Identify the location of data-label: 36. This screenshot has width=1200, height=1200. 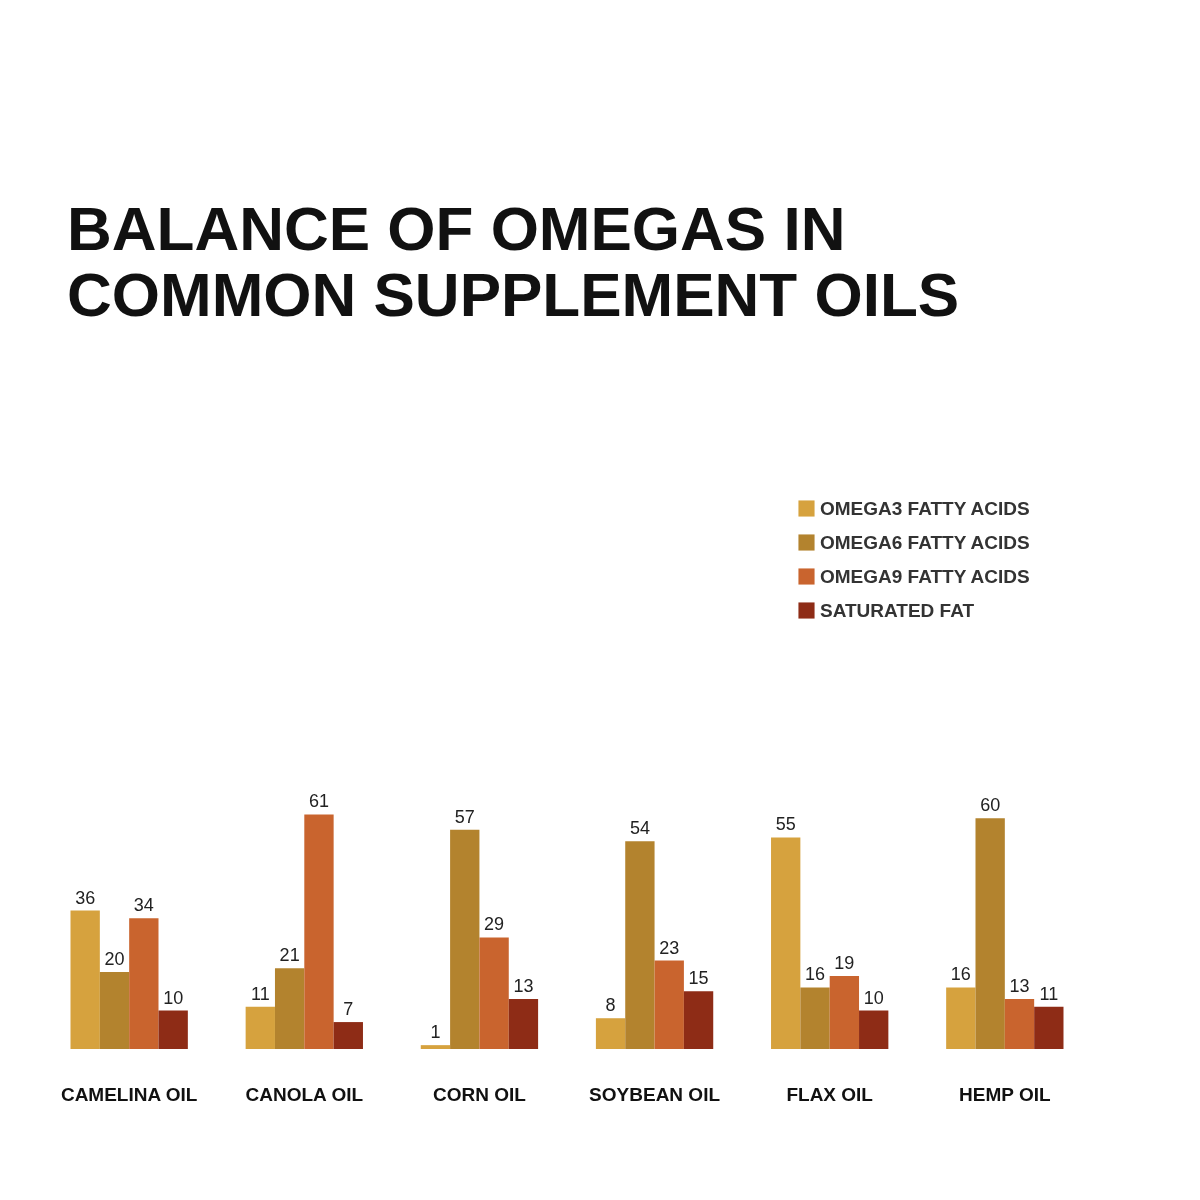
(85, 897).